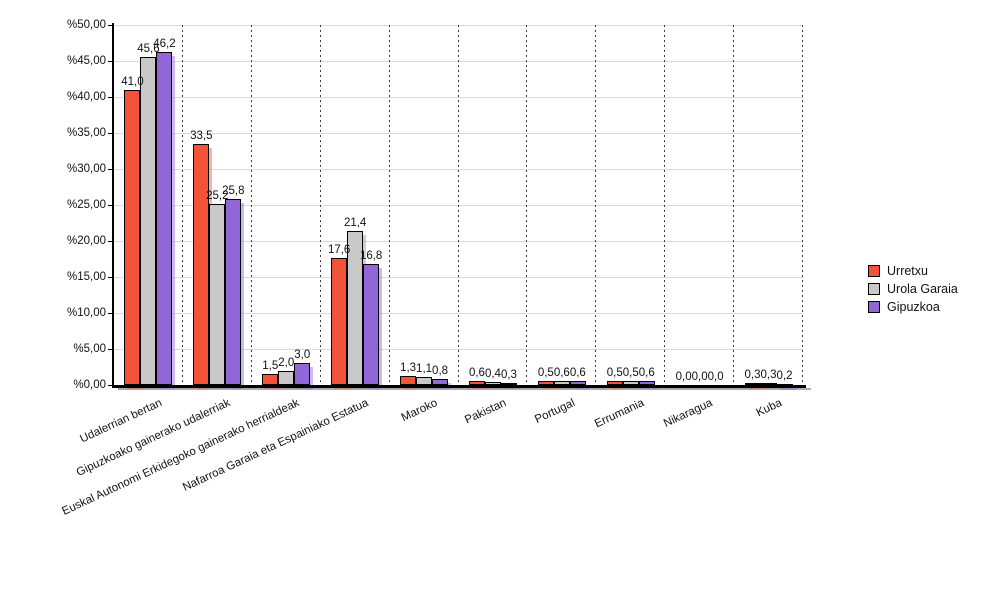  Describe the element at coordinates (464, 389) in the screenshot. I see `x-axis-shadow-line` at that location.